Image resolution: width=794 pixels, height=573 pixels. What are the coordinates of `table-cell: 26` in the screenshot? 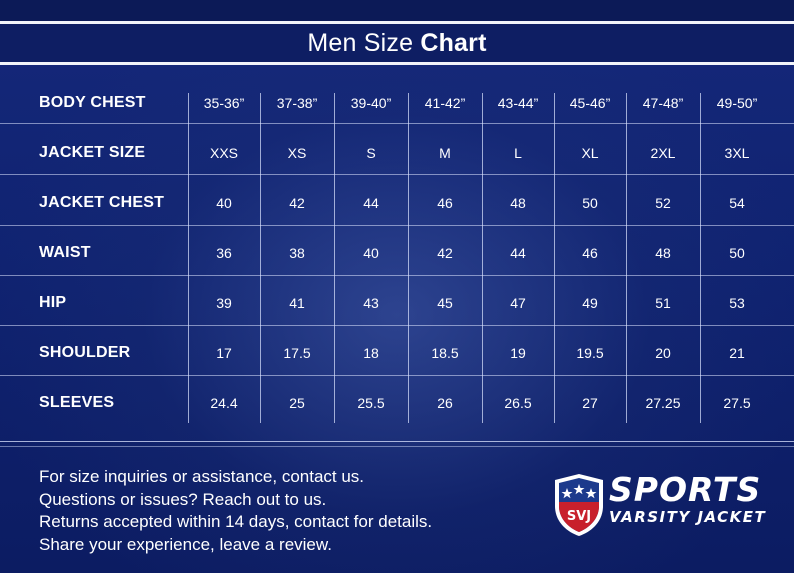 It's located at (445, 402).